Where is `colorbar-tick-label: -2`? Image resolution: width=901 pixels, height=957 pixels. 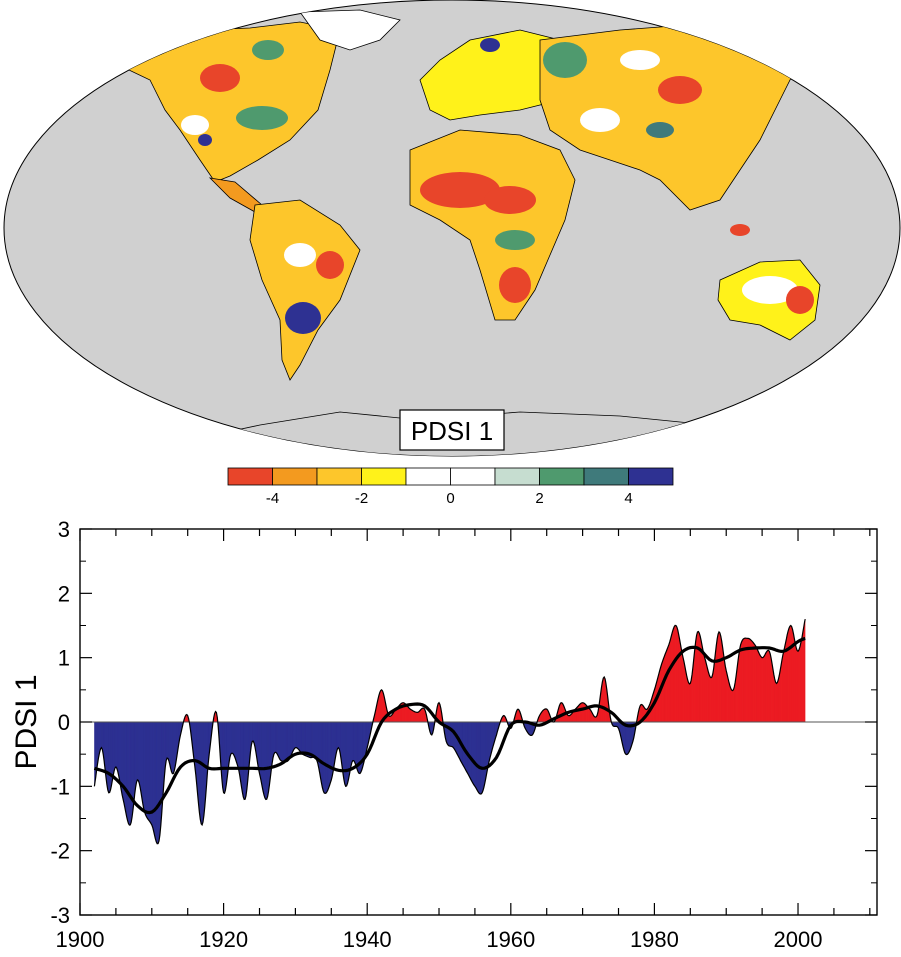 colorbar-tick-label: -2 is located at coordinates (361, 498).